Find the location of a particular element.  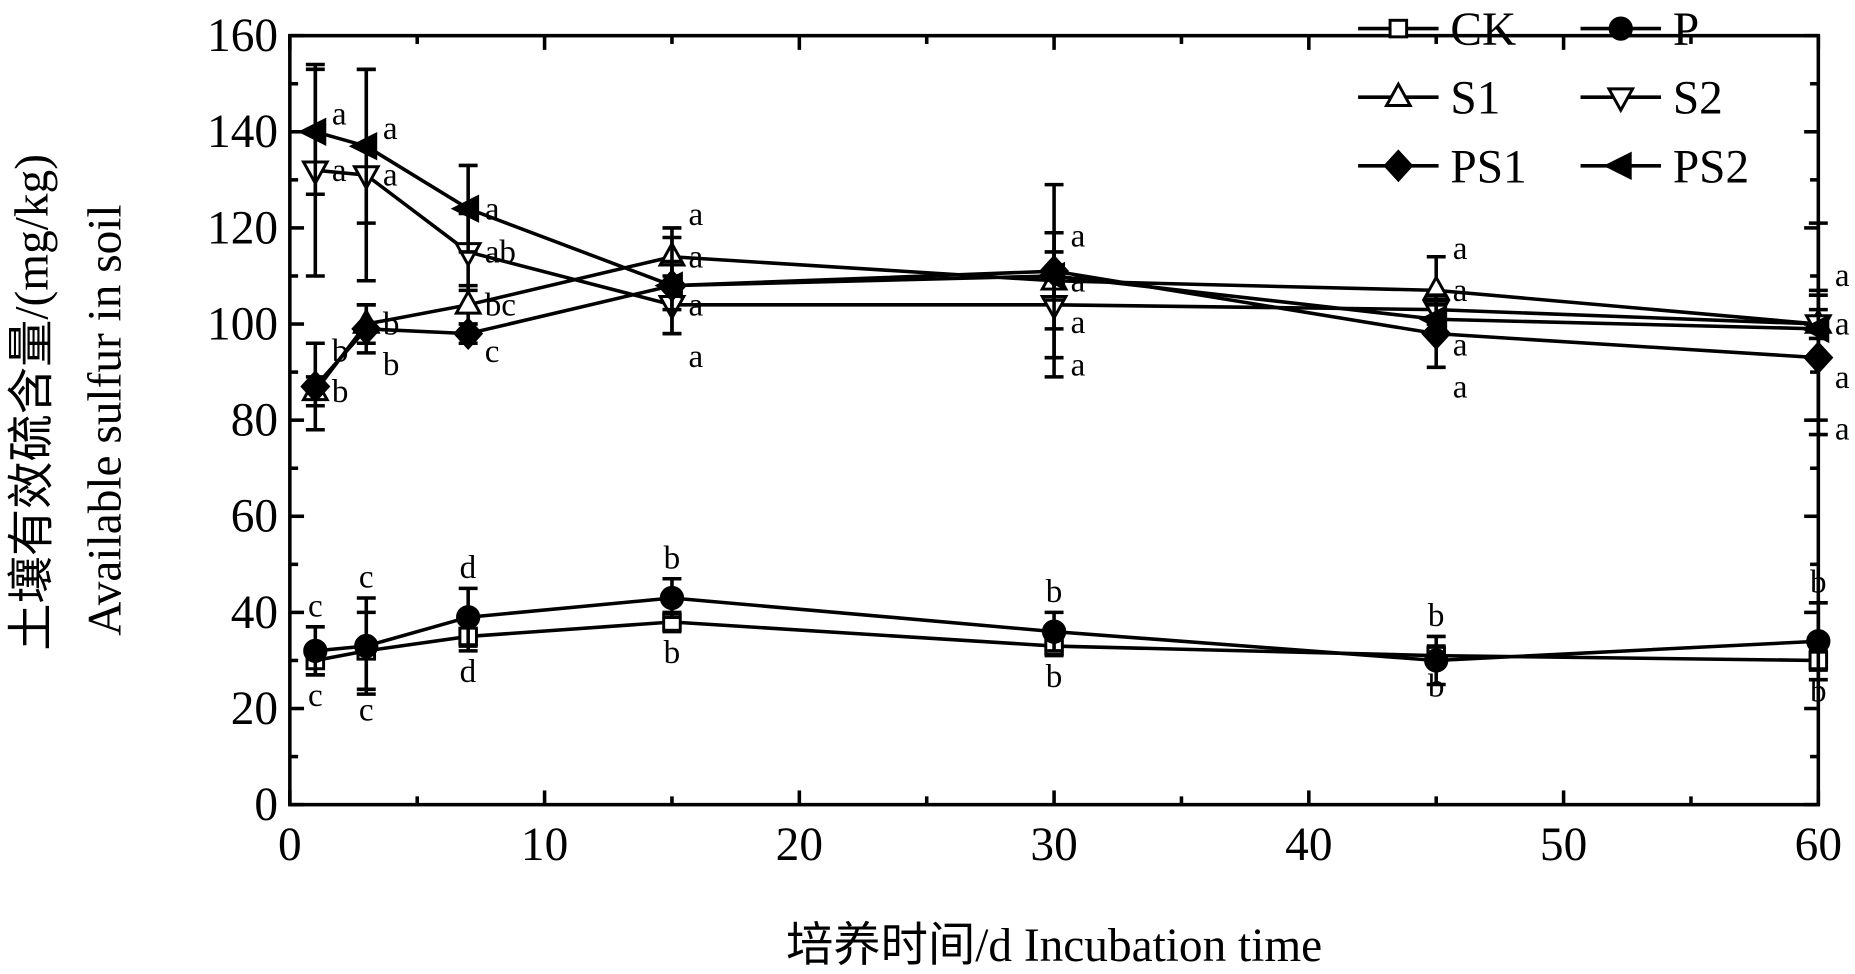

significance-letter: ab is located at coordinates (500, 252).